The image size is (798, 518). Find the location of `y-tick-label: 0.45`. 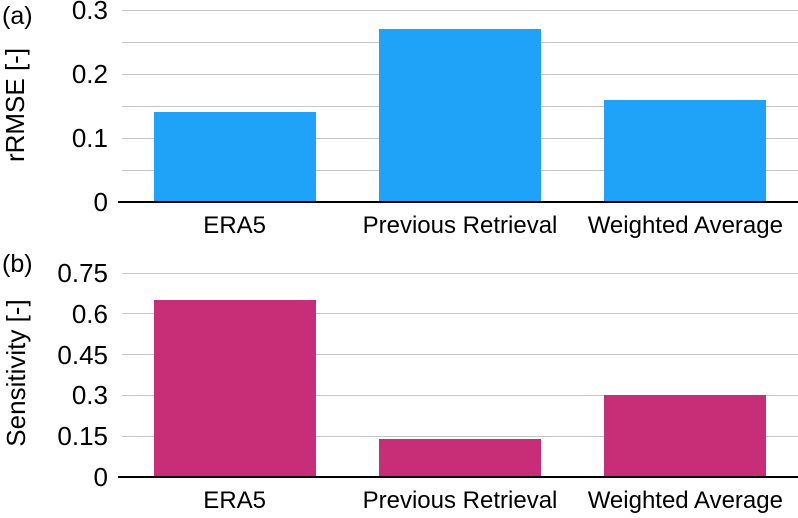

y-tick-label: 0.45 is located at coordinates (82, 354).